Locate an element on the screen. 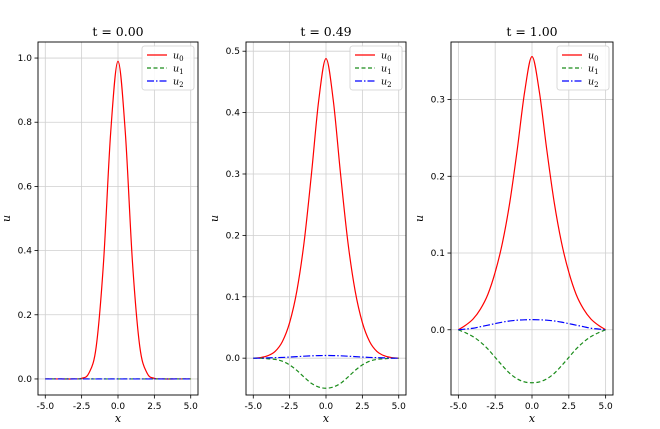 This screenshot has width=660, height=429. y-tick-label: 0.8 is located at coordinates (25, 123).